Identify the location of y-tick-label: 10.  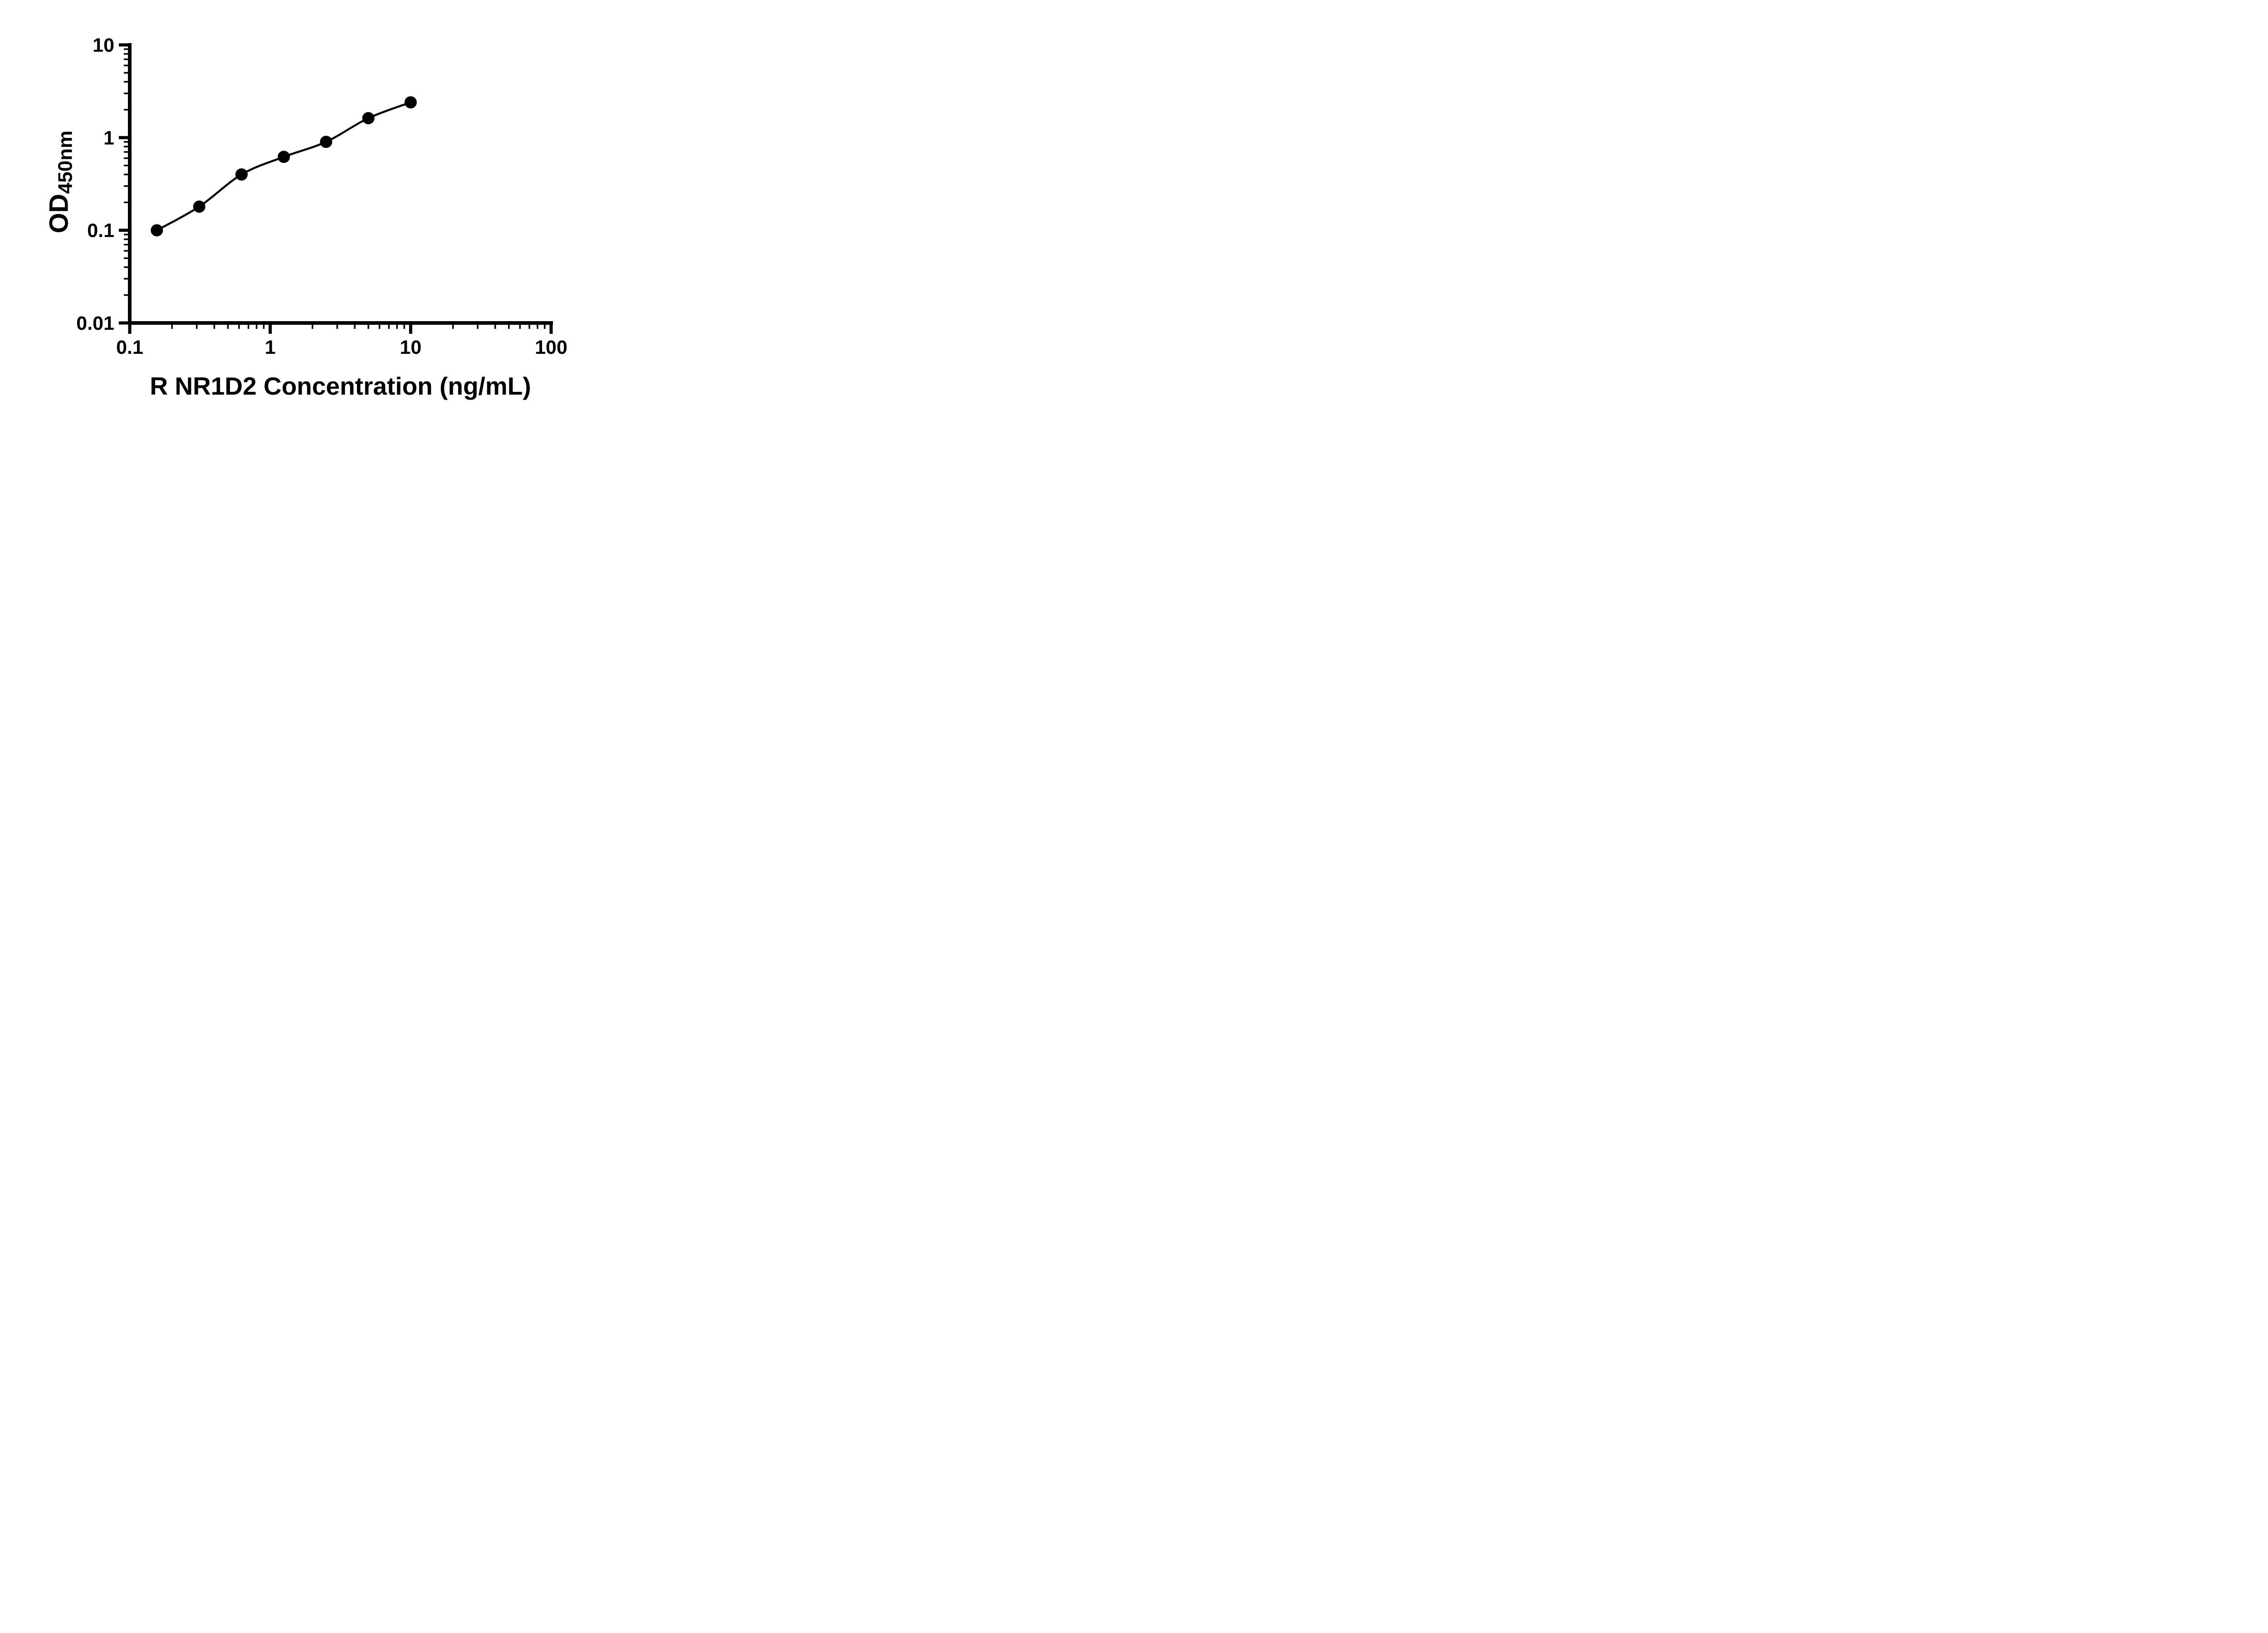
(104, 45).